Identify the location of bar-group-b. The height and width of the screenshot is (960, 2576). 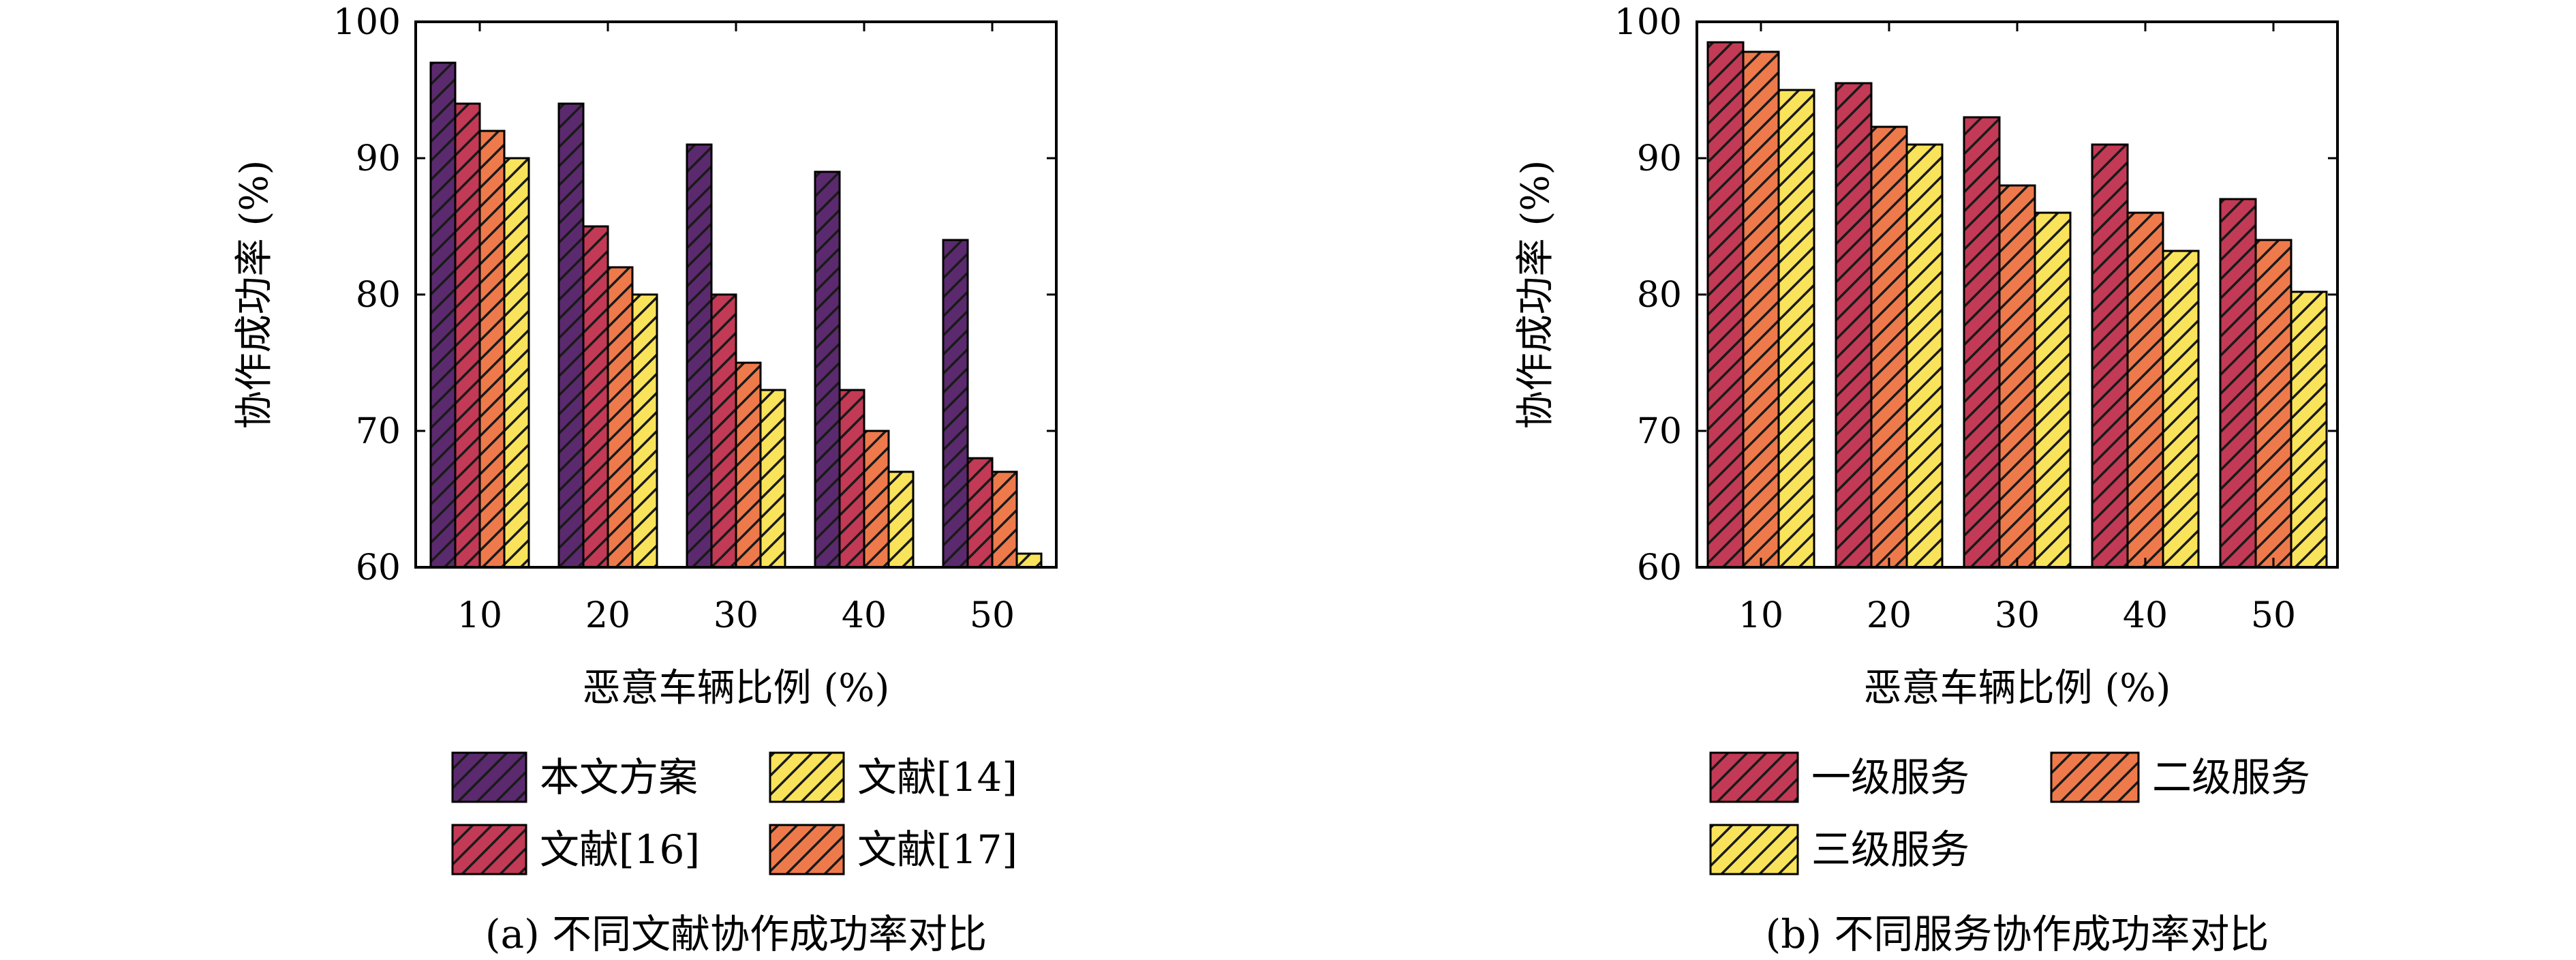
(2017, 305).